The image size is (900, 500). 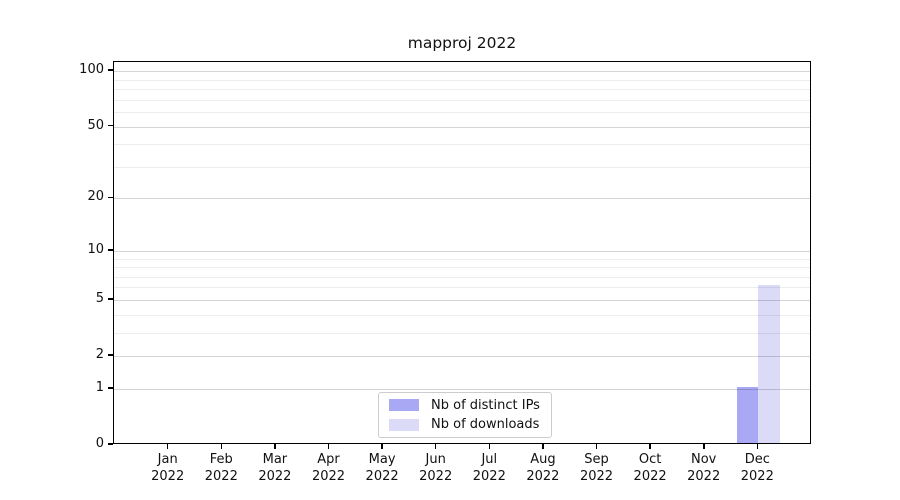 I want to click on x-tick-month: Jan, so click(x=167, y=459).